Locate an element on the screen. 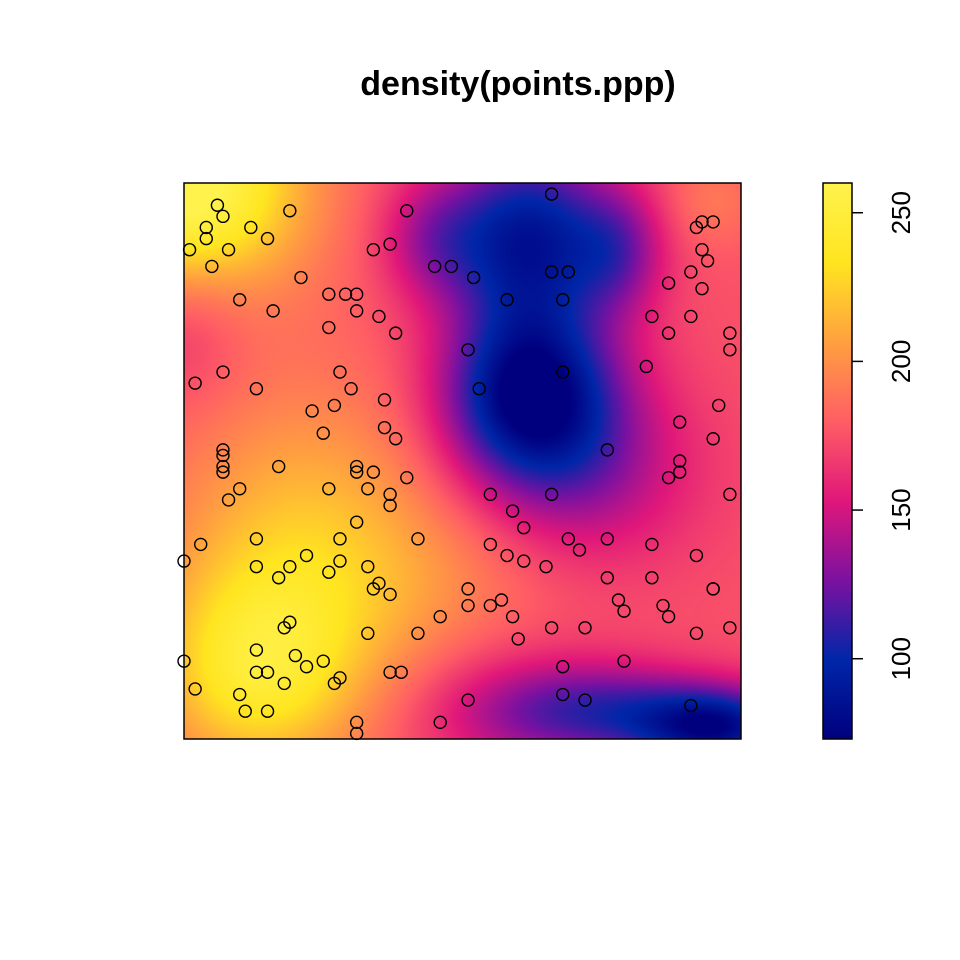  colorbar-ticks: 100 150 200 250 is located at coordinates (884, 435).